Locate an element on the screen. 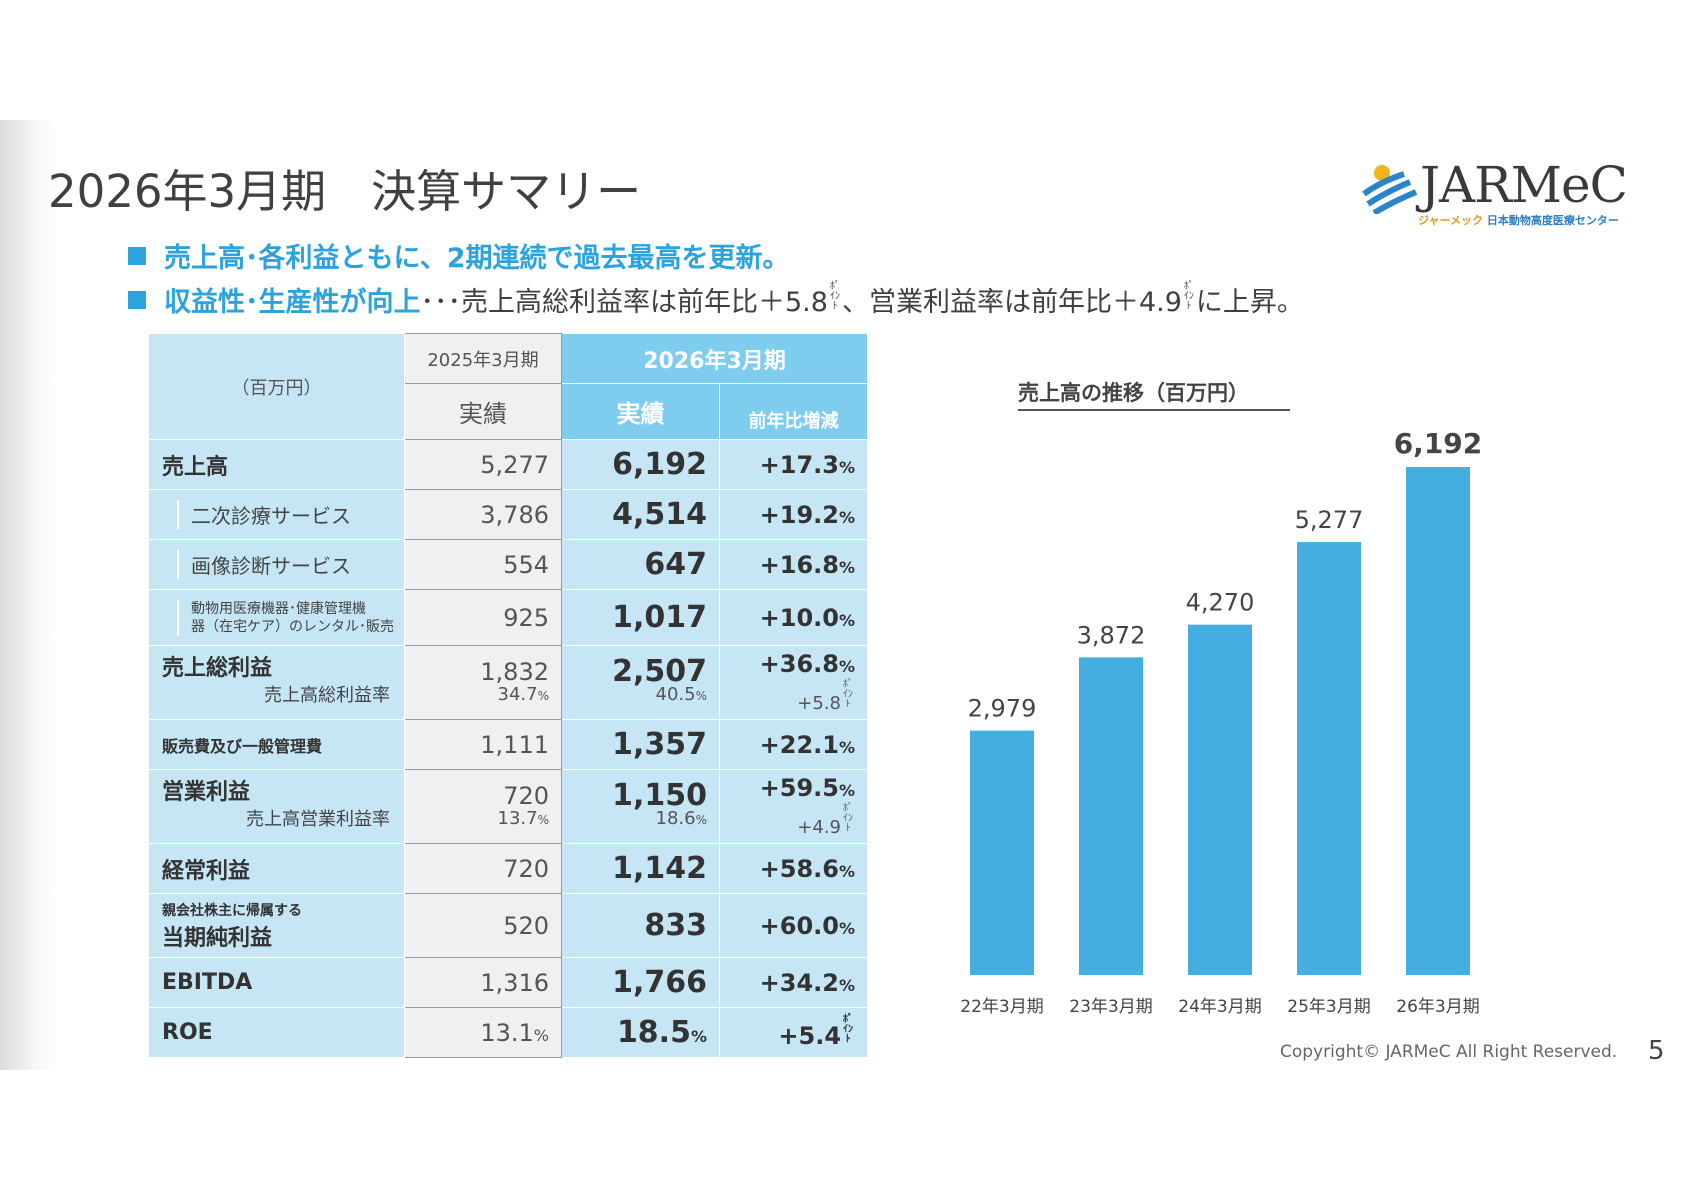 The height and width of the screenshot is (1190, 1683). table-row: EBITDA 1,316 1,766 +34.2% is located at coordinates (508, 982).